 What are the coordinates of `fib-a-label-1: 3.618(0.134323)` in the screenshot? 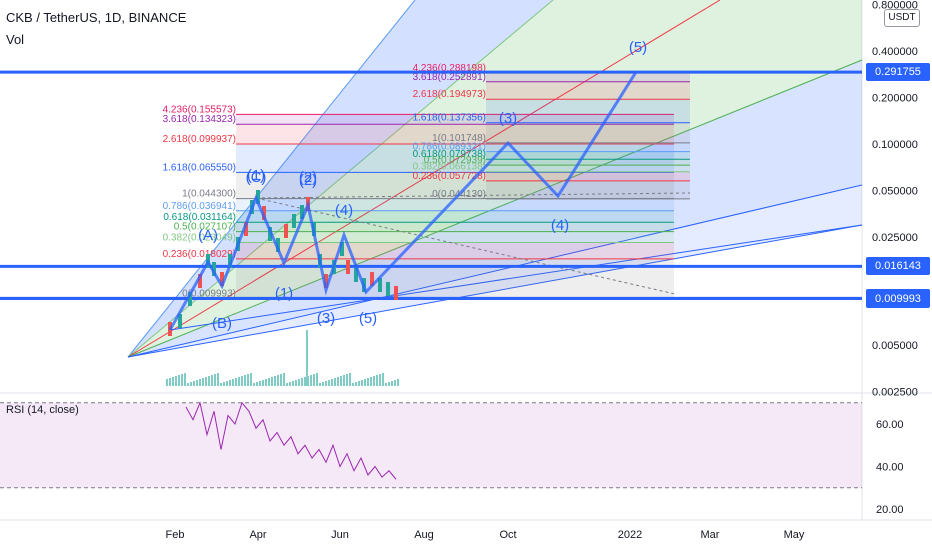 It's located at (199, 119).